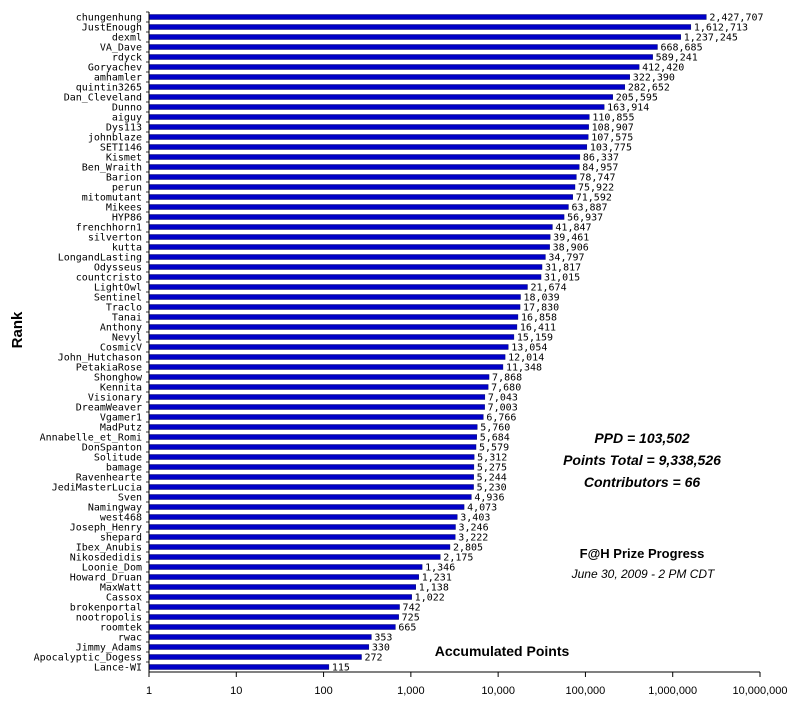  Describe the element at coordinates (115, 398) in the screenshot. I see `category-label: Visionary` at that location.